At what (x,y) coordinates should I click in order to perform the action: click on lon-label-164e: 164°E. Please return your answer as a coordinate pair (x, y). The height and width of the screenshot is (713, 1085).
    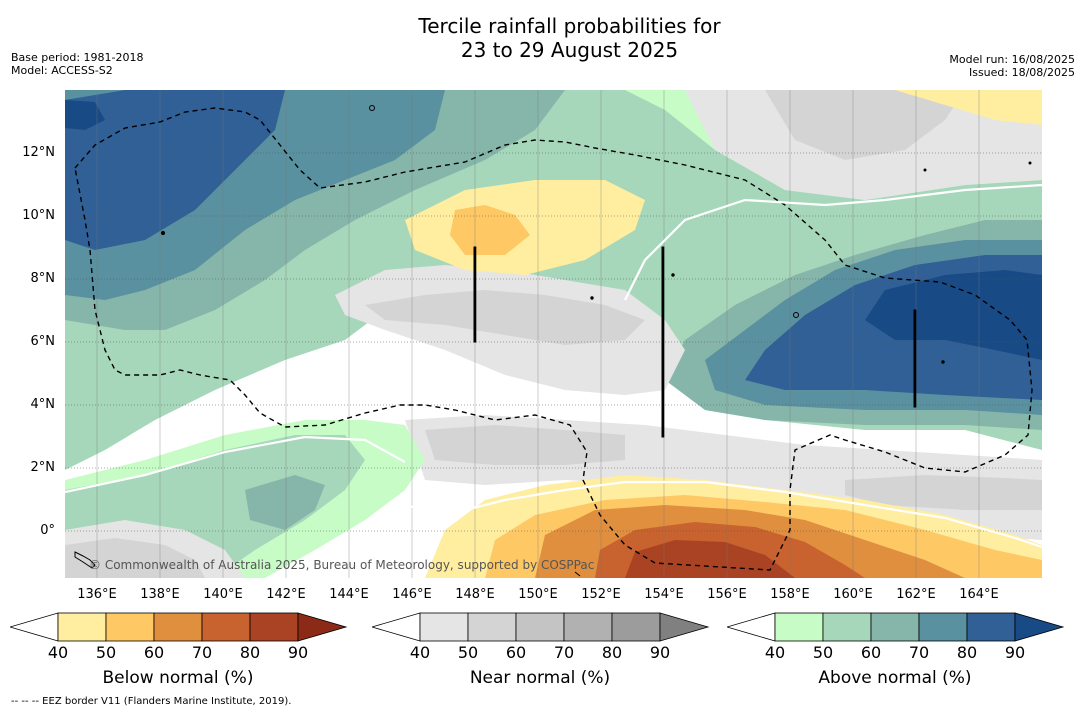
    Looking at the image, I should click on (979, 594).